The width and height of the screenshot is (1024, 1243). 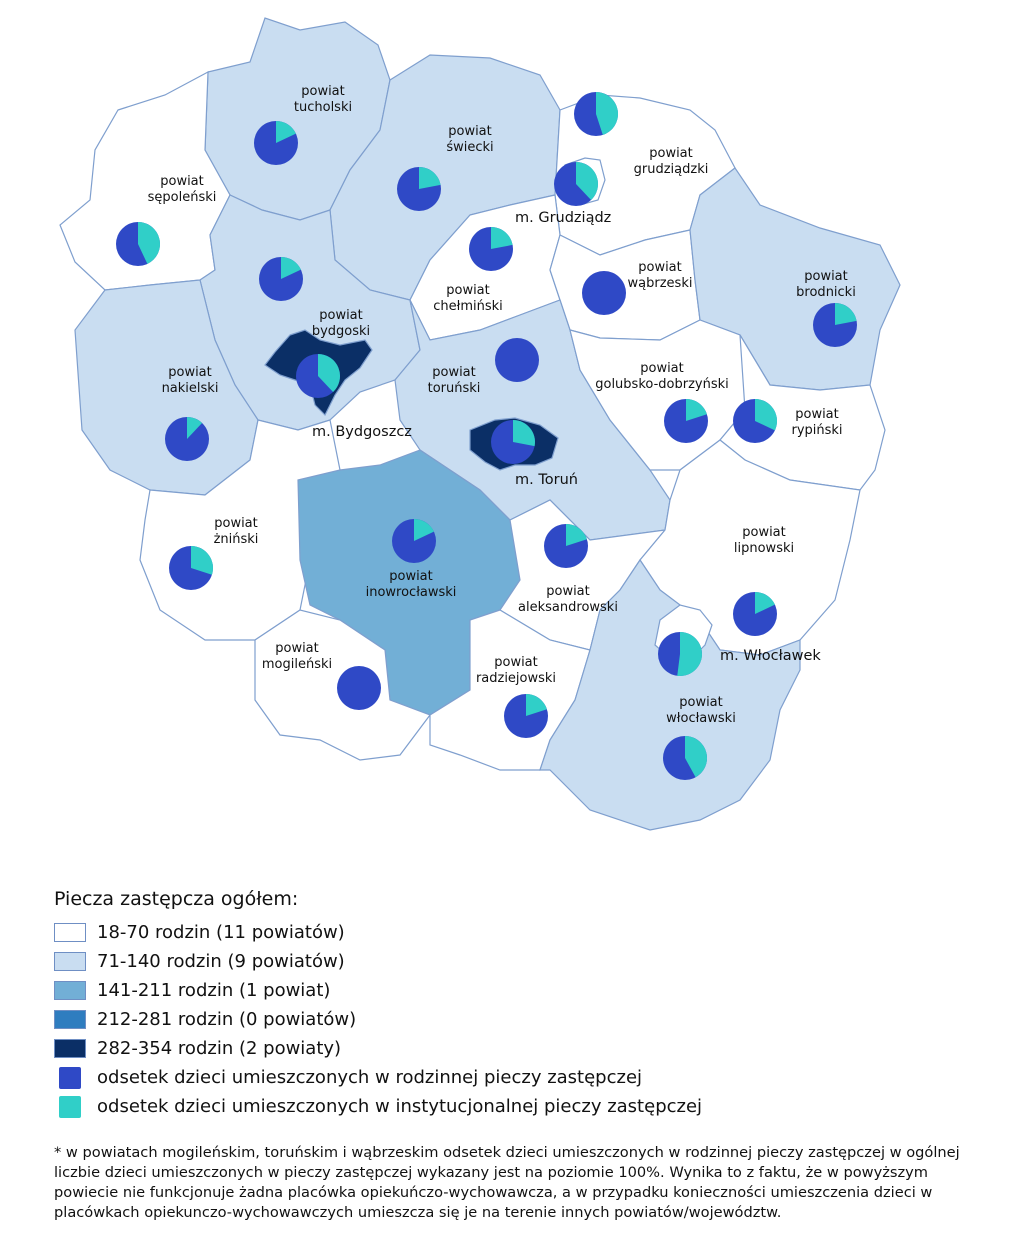 I want to click on region-label-aleksandrowski: powiat aleksandrowski, so click(x=568, y=599).